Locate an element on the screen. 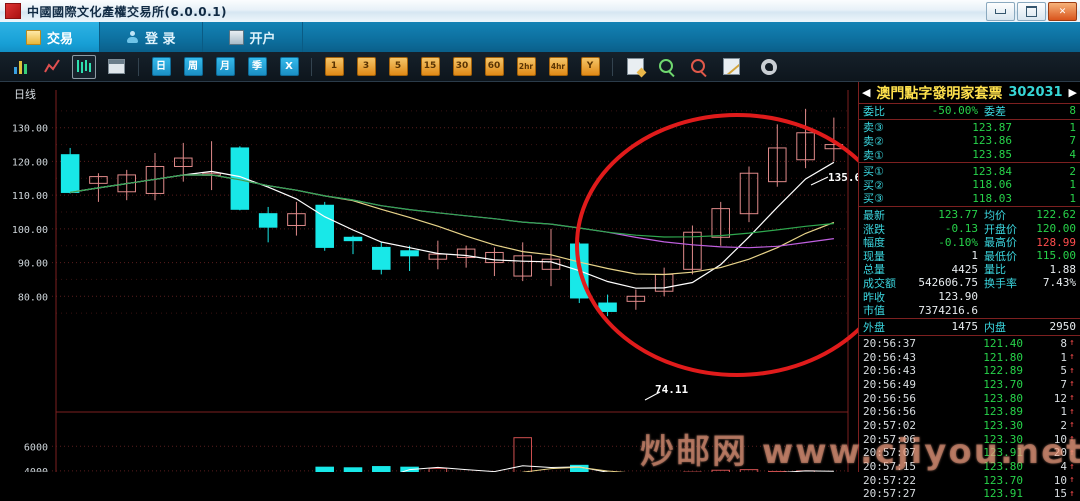  bid-row-3: 买③ 118.03 1 is located at coordinates (969, 199).